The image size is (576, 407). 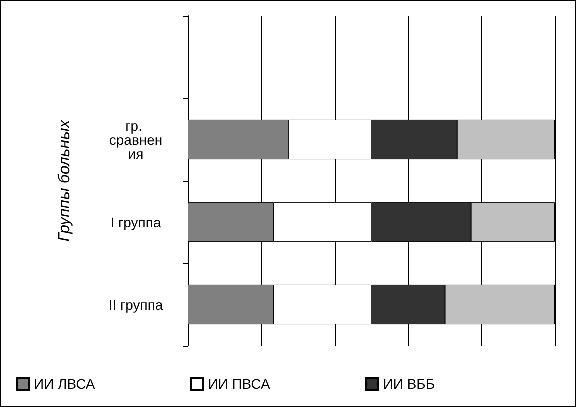 What do you see at coordinates (65, 180) in the screenshot?
I see `y-axis-title: Группы больных` at bounding box center [65, 180].